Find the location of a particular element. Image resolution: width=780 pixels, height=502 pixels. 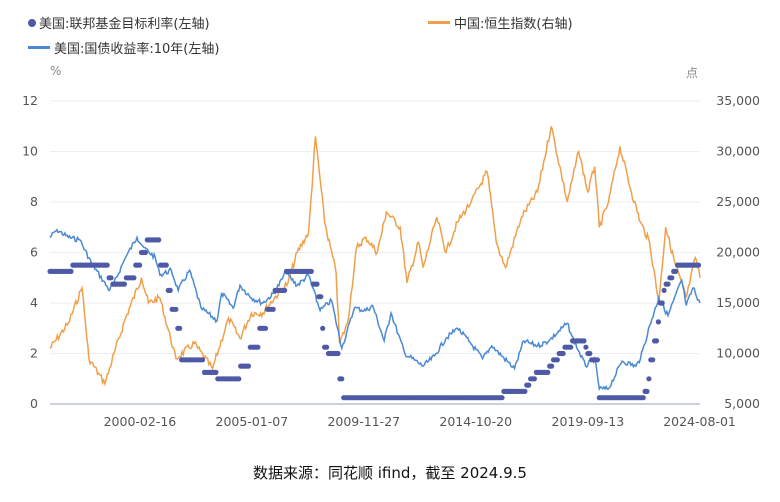

y-left-tick-label: 4 is located at coordinates (34, 302).